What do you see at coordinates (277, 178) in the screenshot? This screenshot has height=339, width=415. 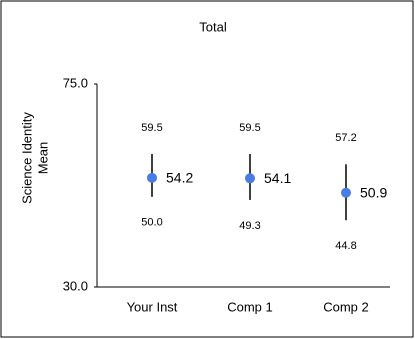 I see `mean-label: 54.1` at bounding box center [277, 178].